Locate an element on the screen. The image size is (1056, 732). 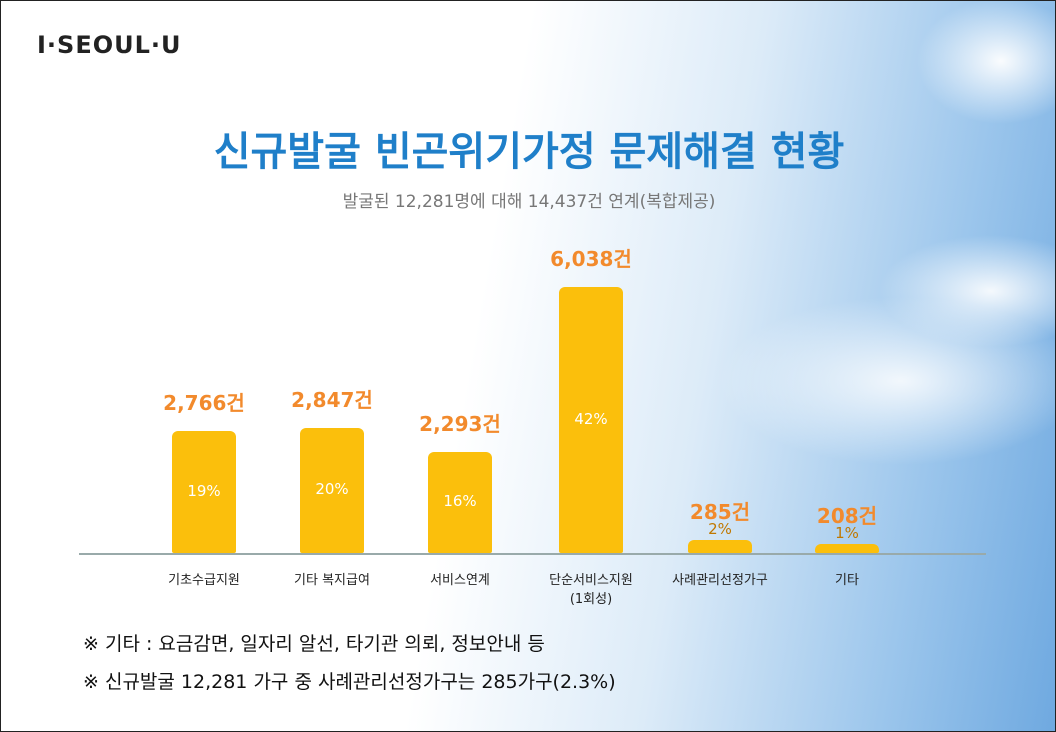
share-label: 16% is located at coordinates (460, 501).